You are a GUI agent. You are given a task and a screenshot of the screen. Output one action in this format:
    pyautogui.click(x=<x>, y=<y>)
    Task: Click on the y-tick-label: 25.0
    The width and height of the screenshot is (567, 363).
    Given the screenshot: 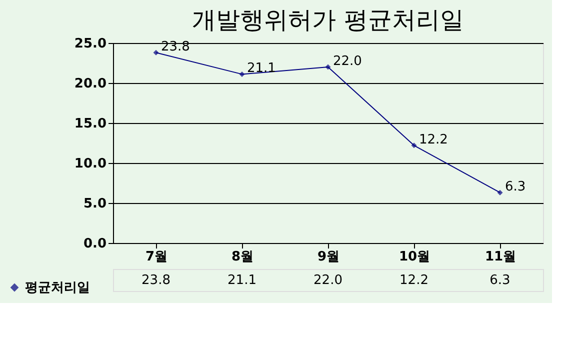 What is the action you would take?
    pyautogui.click(x=90, y=44)
    